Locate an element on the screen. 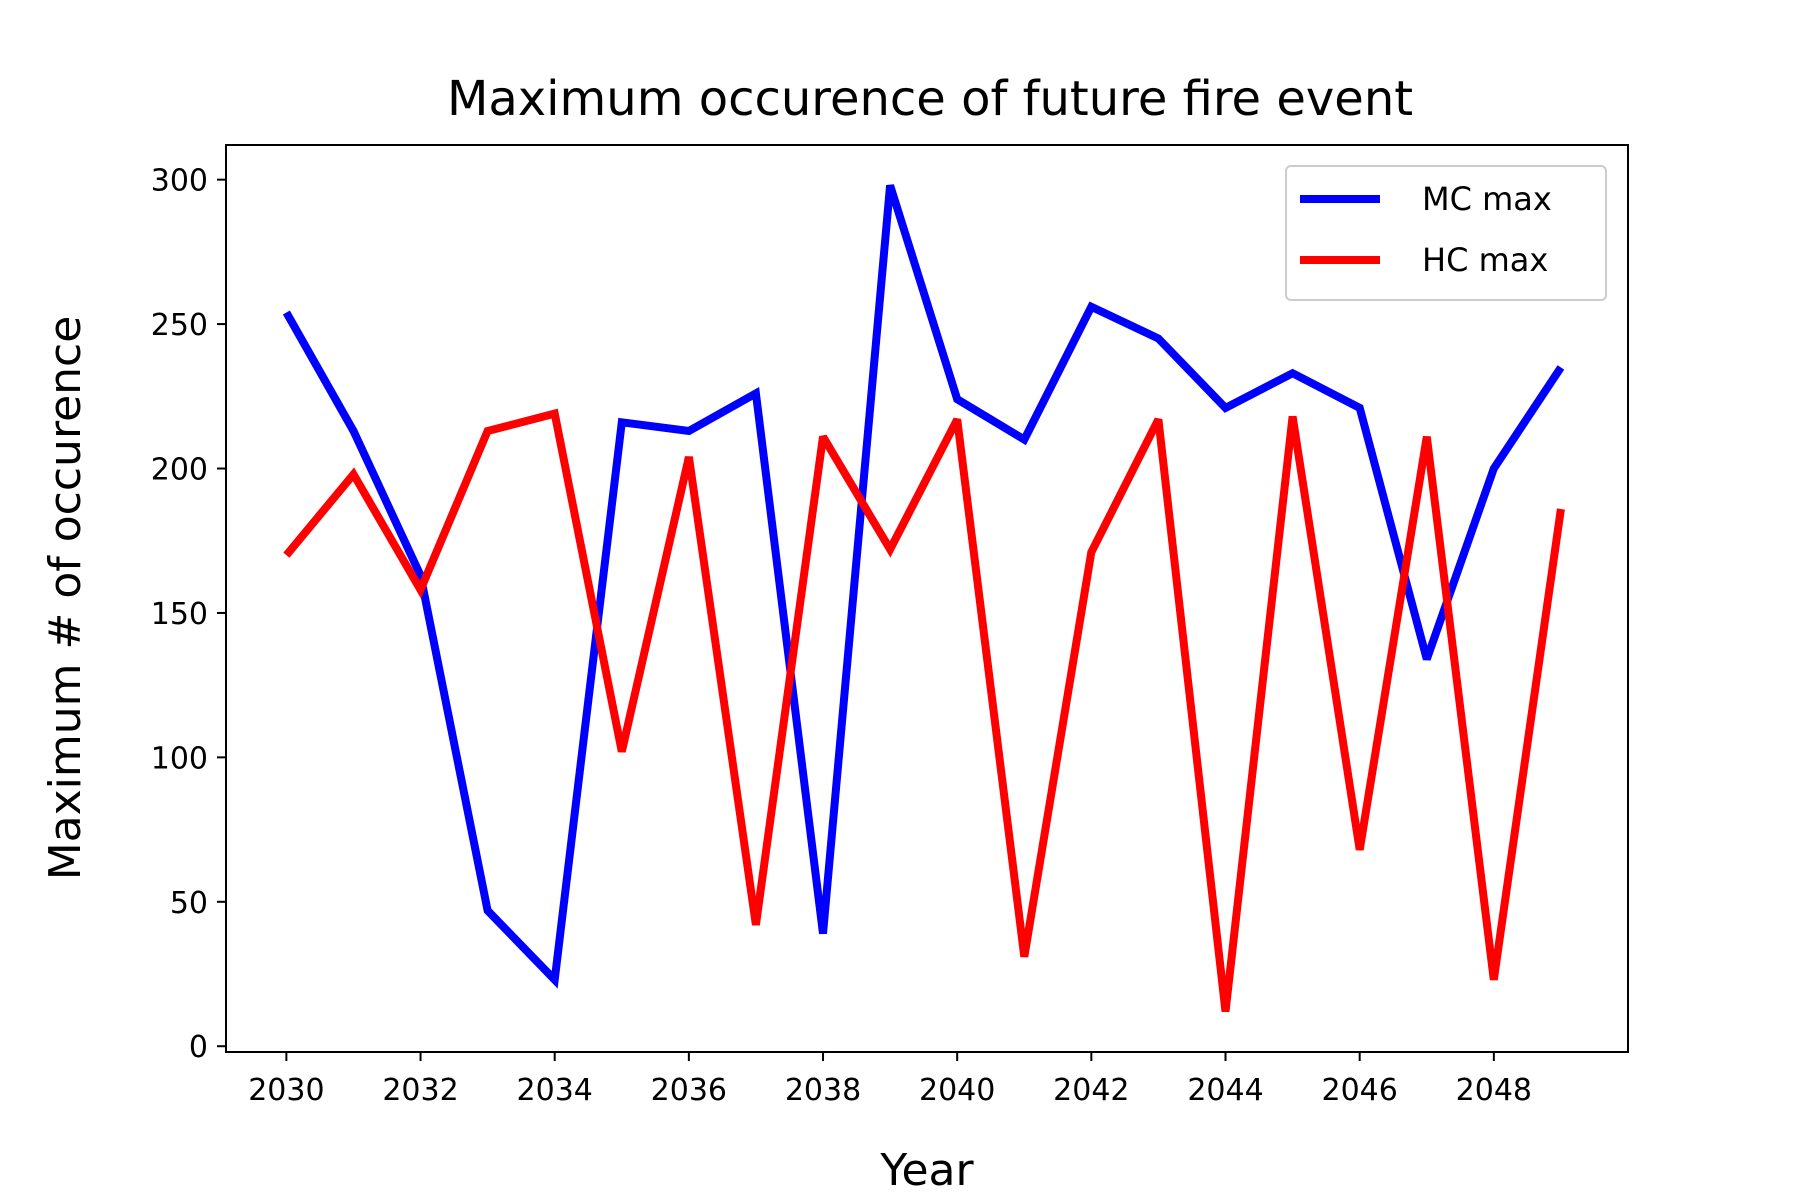  x-tick-label: 2036 is located at coordinates (689, 1090).